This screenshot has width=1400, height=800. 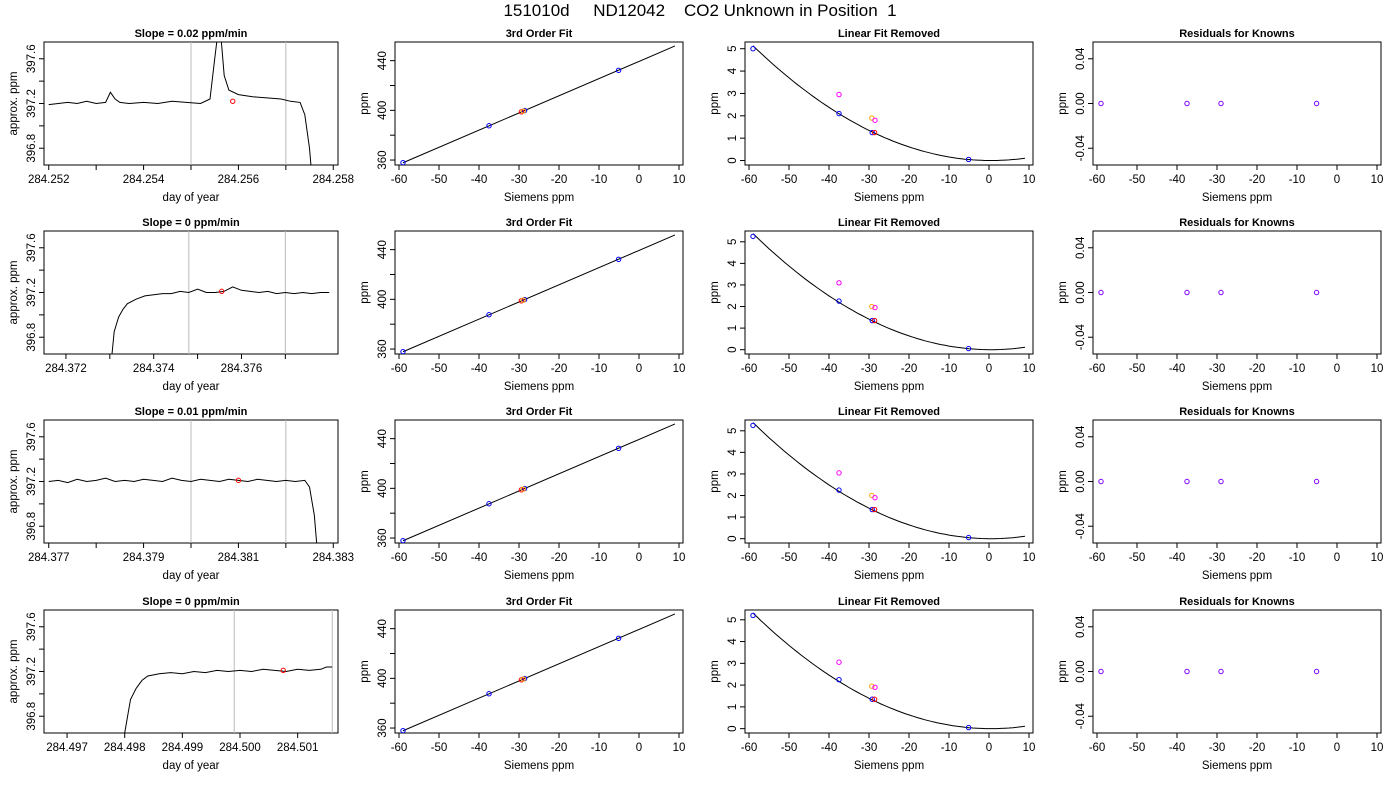 What do you see at coordinates (183, 748) in the screenshot?
I see `x-tick-label: 284.499` at bounding box center [183, 748].